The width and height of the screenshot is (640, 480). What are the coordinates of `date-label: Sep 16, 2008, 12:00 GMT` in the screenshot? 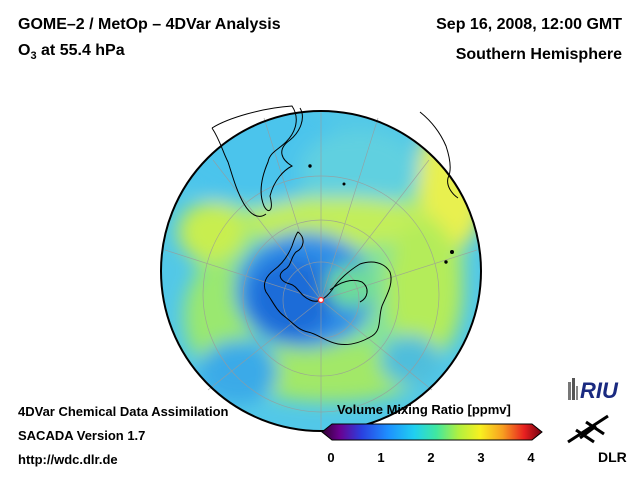 It's located at (529, 24).